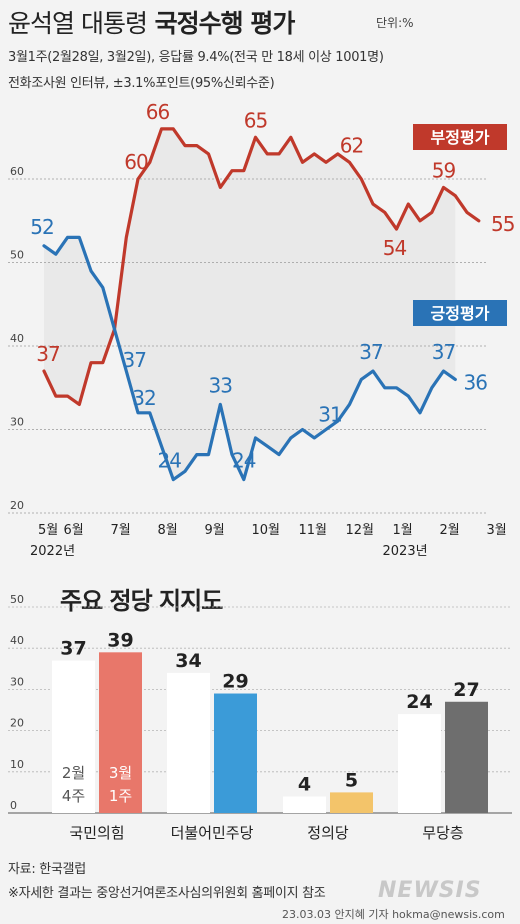 The image size is (520, 924). What do you see at coordinates (351, 780) in the screenshot?
I see `bar-value-now: 5` at bounding box center [351, 780].